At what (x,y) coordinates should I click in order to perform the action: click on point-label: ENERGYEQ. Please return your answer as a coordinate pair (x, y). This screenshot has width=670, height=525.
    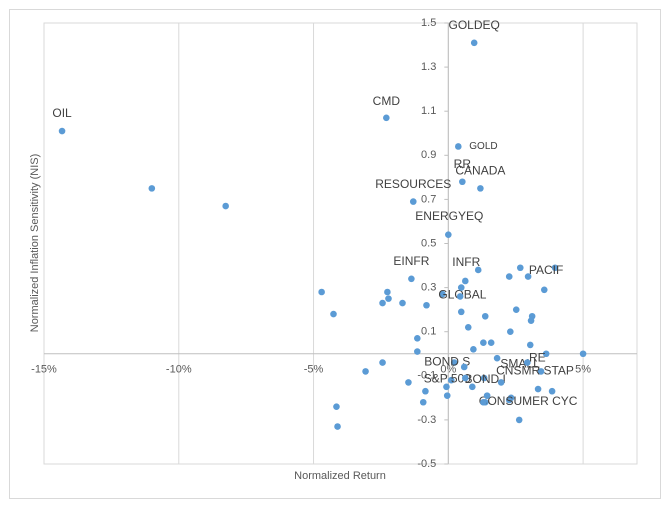
    Looking at the image, I should click on (449, 216).